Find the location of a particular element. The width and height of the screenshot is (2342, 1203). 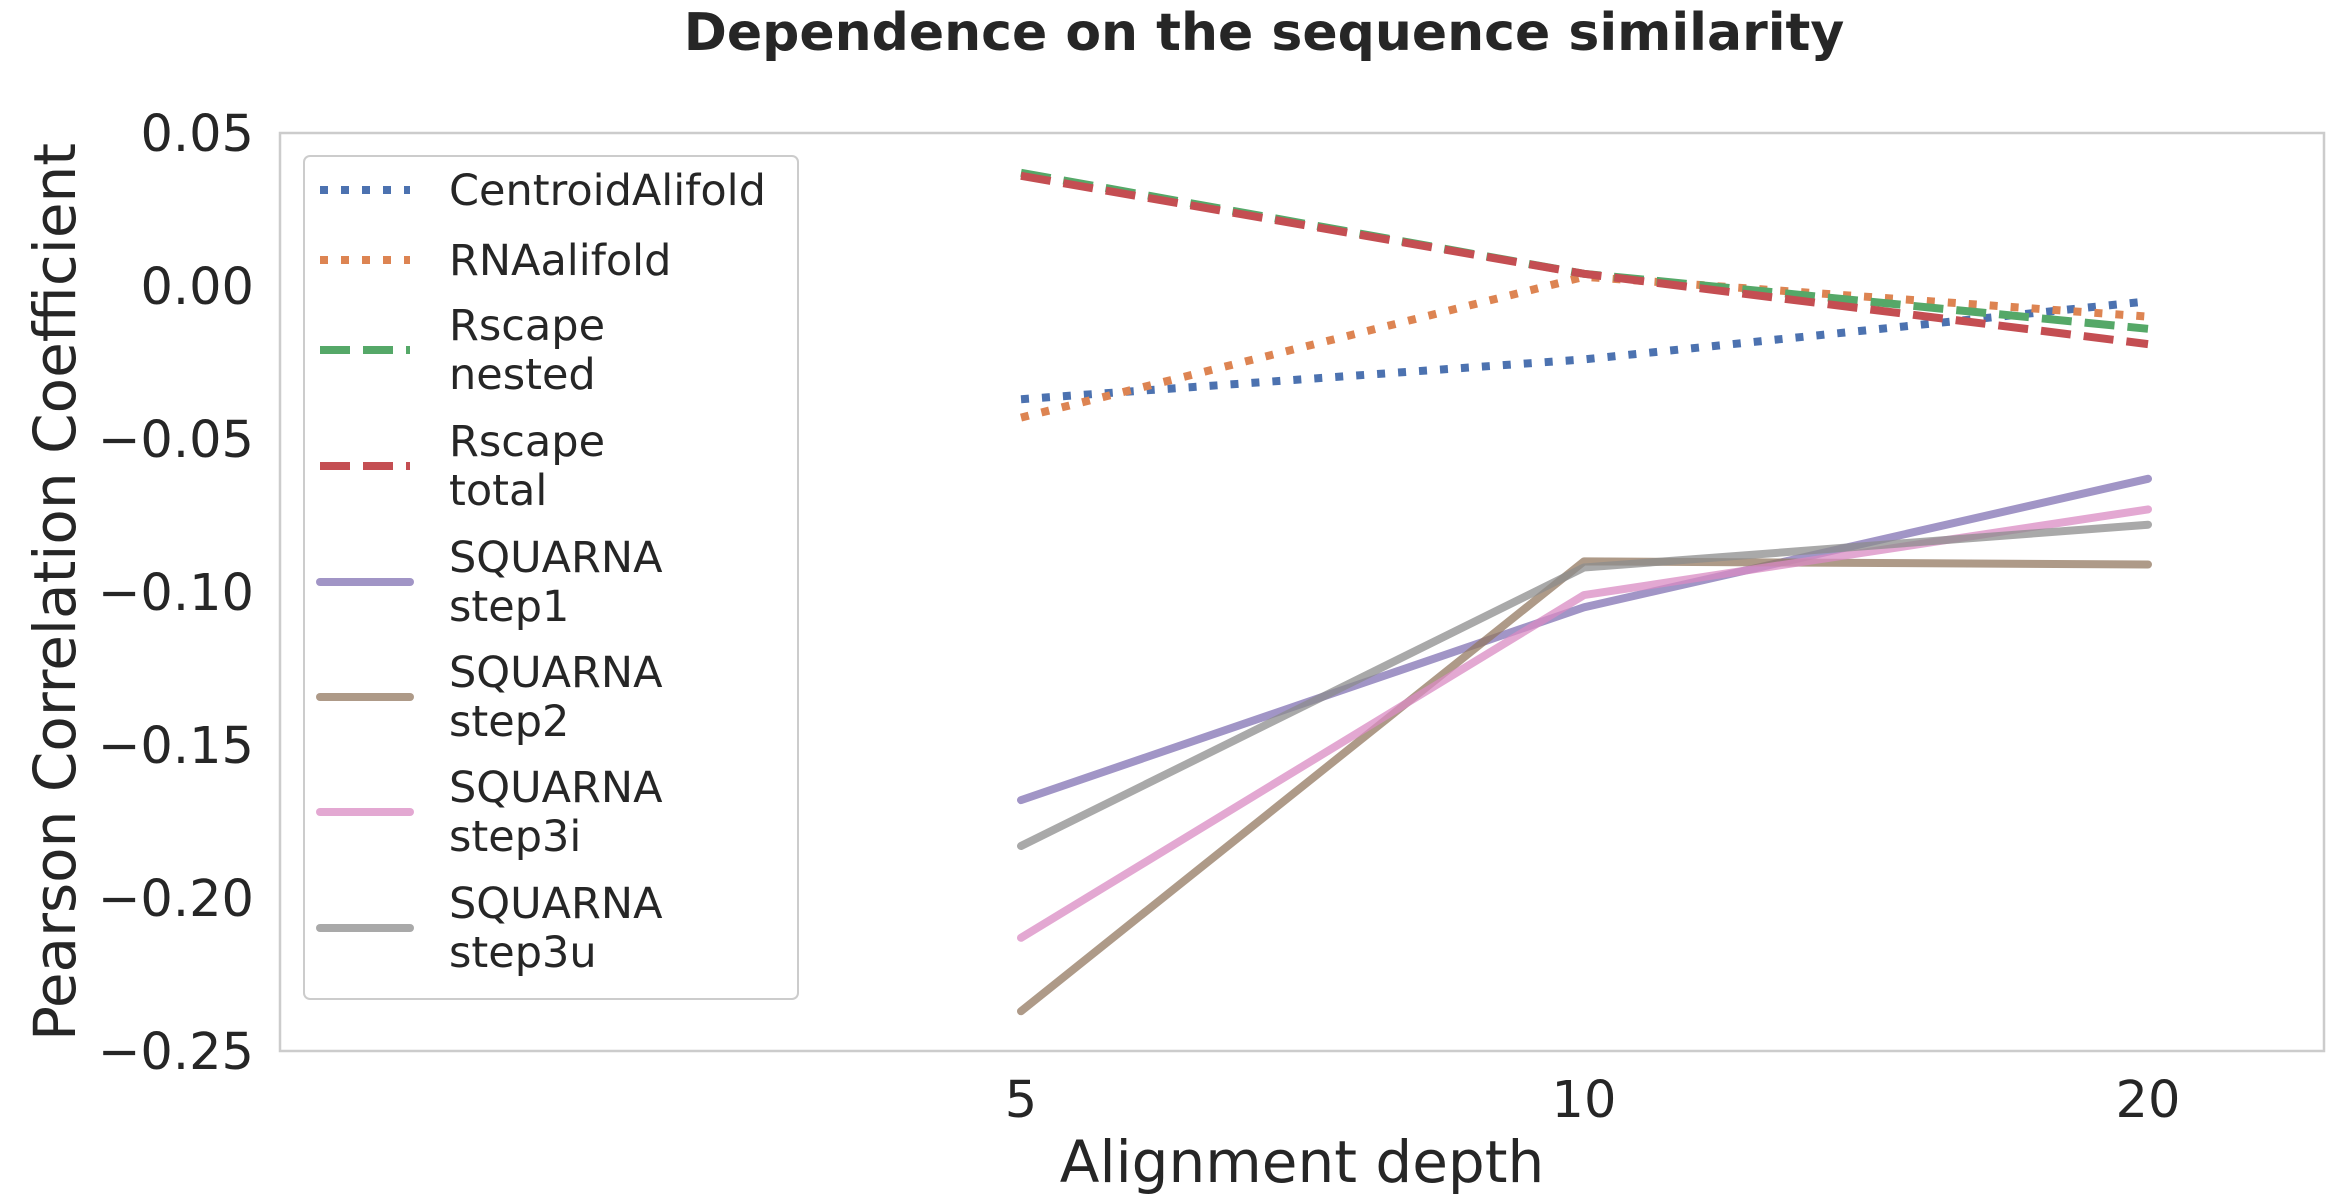

x-axis-ticks: 5 10 20 is located at coordinates (1593, 1100).